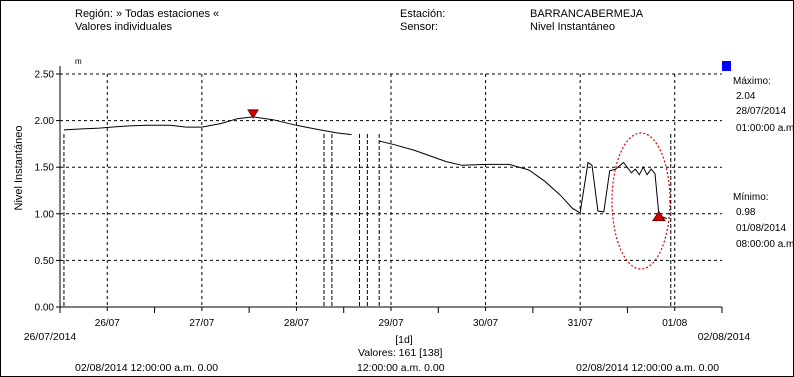 Image resolution: width=794 pixels, height=377 pixels. Describe the element at coordinates (107, 323) in the screenshot. I see `x-tick-label: 26/07` at that location.